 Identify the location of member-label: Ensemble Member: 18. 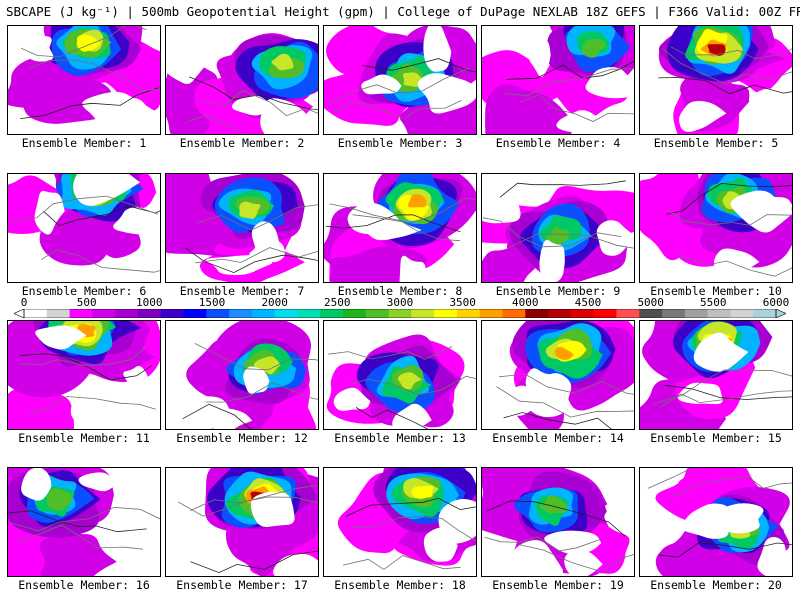
(400, 585).